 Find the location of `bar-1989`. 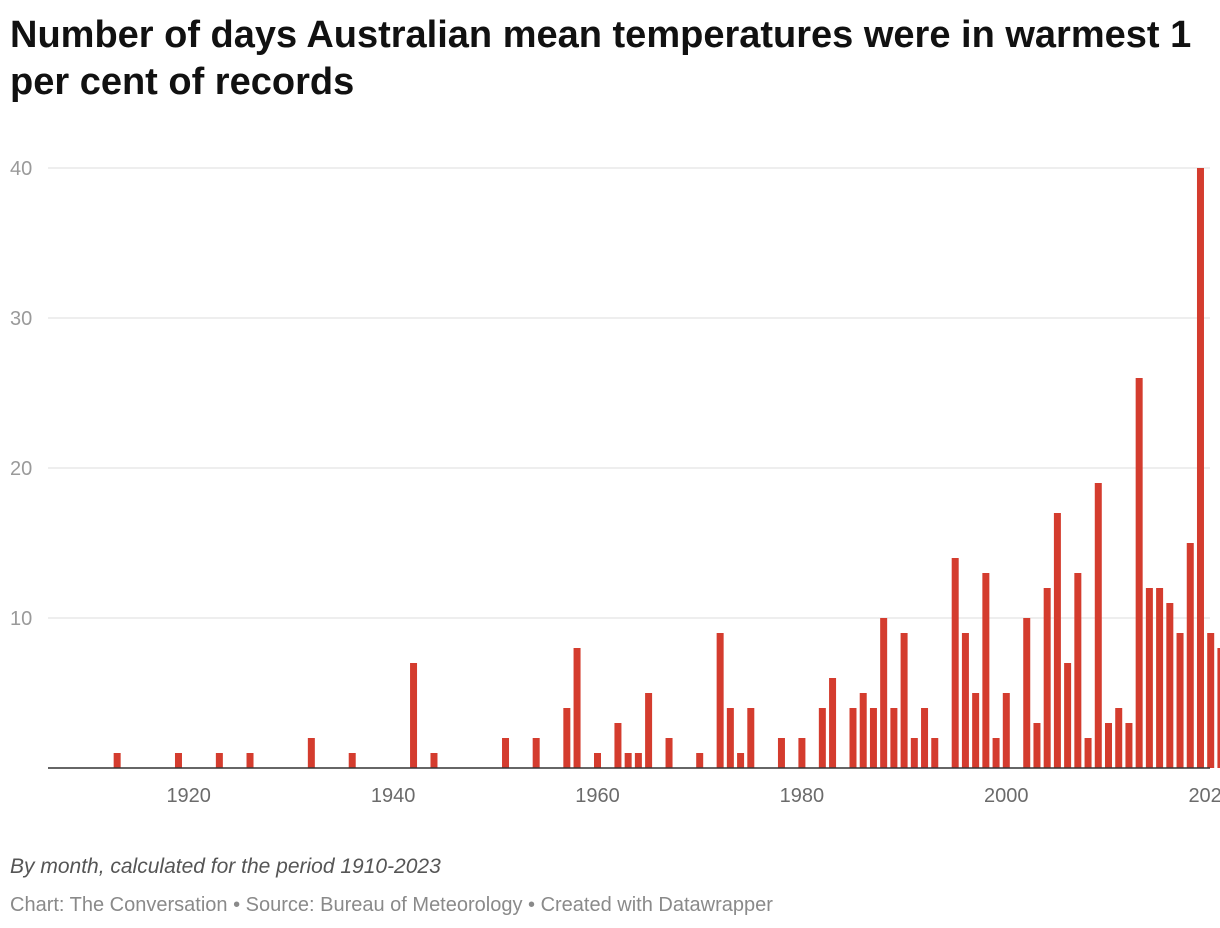

bar-1989 is located at coordinates (894, 738).